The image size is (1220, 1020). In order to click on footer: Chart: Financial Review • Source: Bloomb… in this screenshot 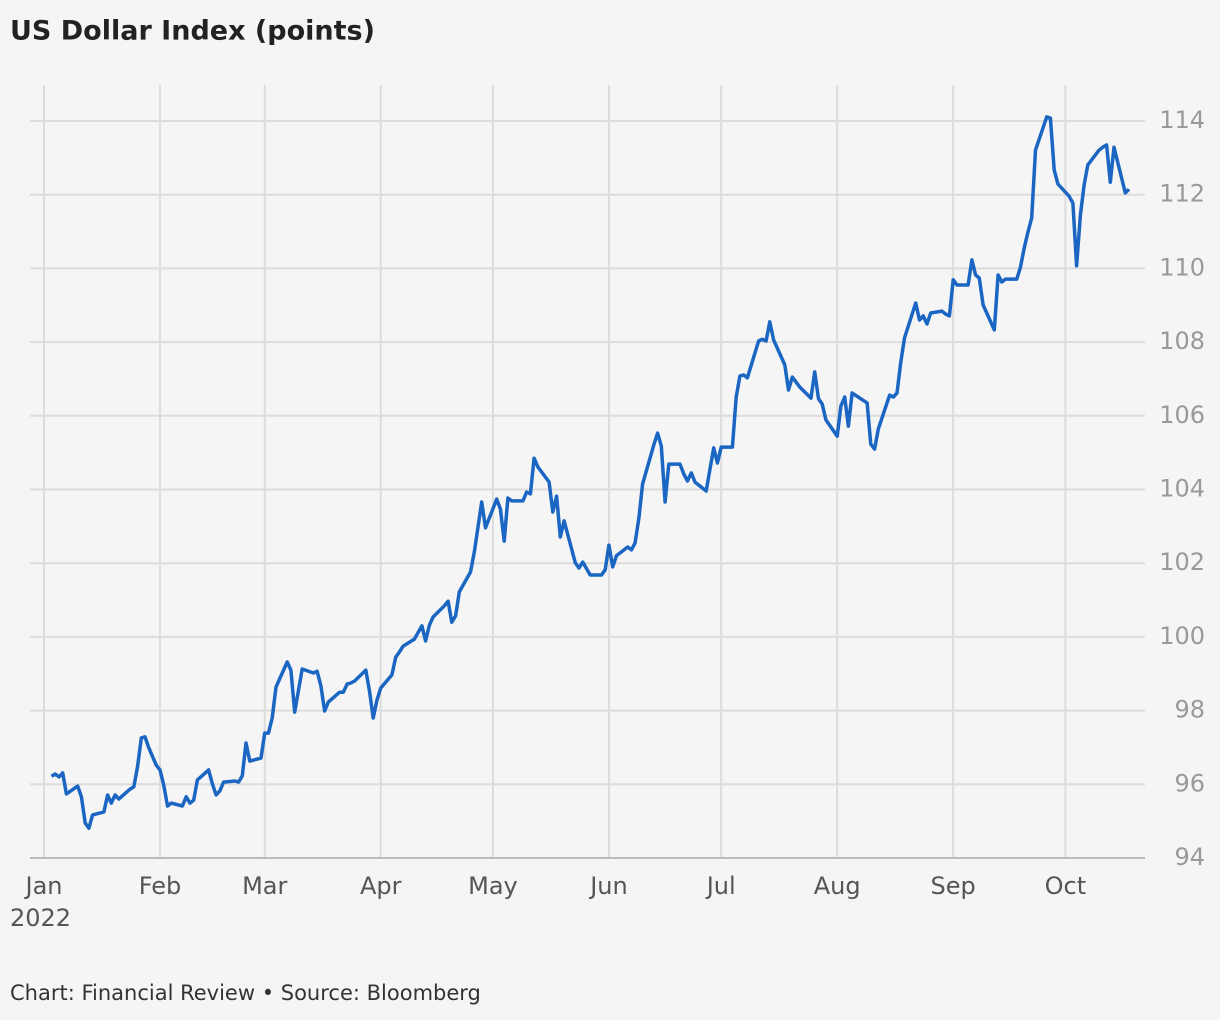, I will do `click(245, 993)`.